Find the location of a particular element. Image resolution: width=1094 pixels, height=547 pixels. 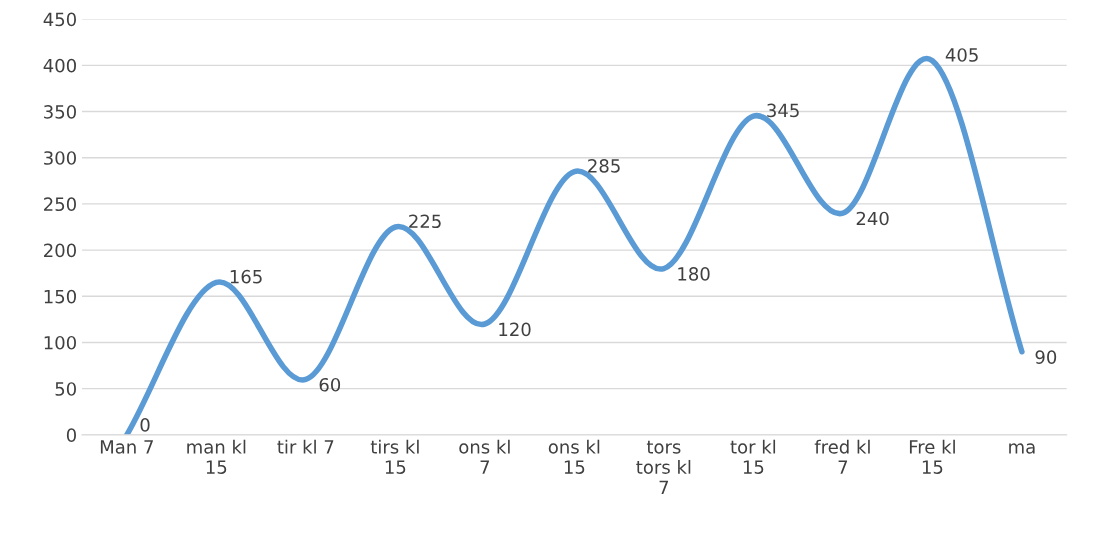

x-tick-label: ons kl 7 is located at coordinates (484, 456).